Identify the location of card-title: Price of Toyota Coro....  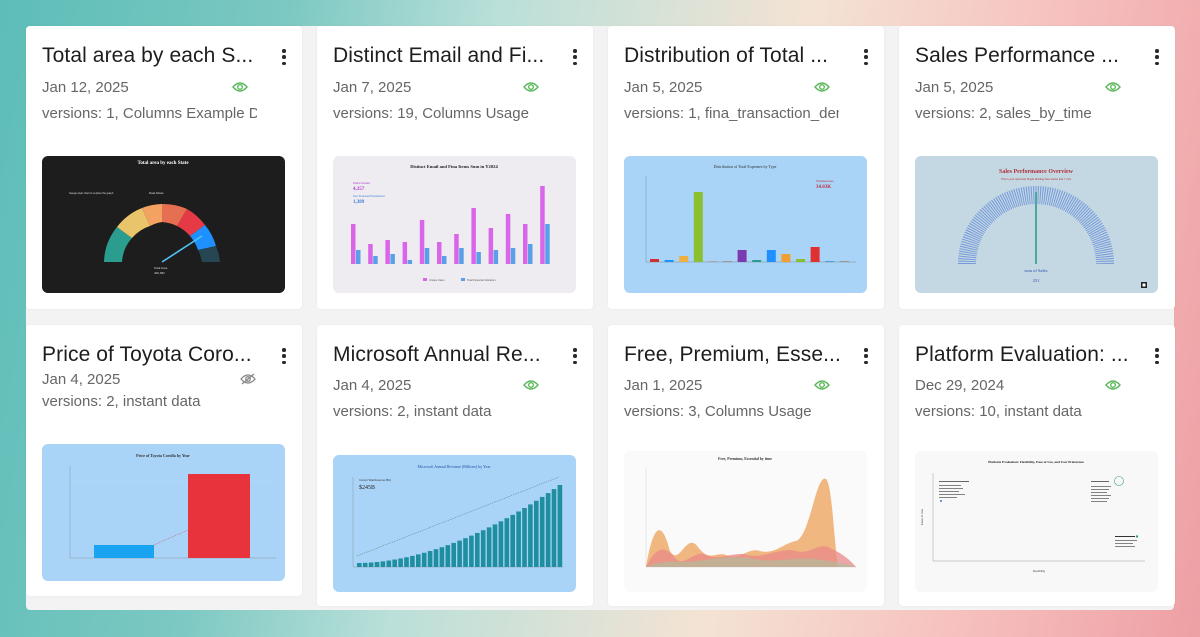
(147, 354).